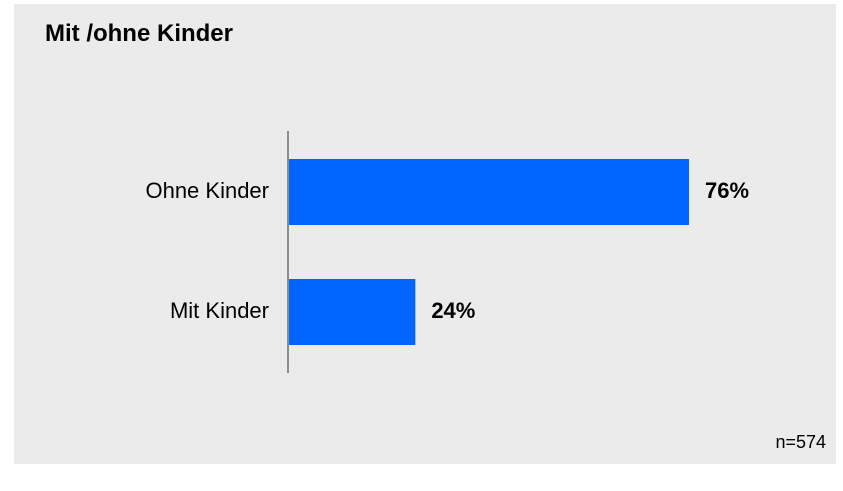 Image resolution: width=843 pixels, height=491 pixels. What do you see at coordinates (219, 310) in the screenshot?
I see `category-label-1: Mit Kinder` at bounding box center [219, 310].